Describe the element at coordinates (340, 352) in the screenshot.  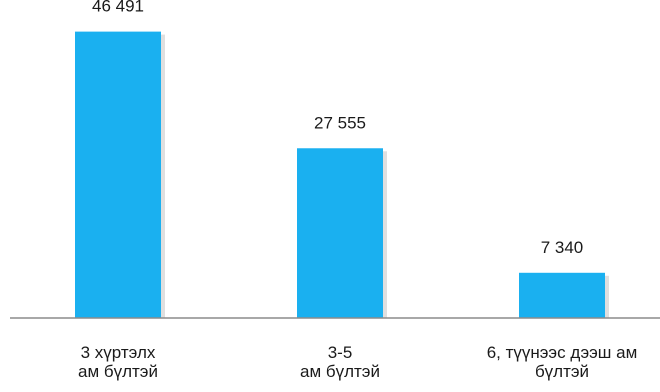
I see `category-label-line: 3-5` at that location.